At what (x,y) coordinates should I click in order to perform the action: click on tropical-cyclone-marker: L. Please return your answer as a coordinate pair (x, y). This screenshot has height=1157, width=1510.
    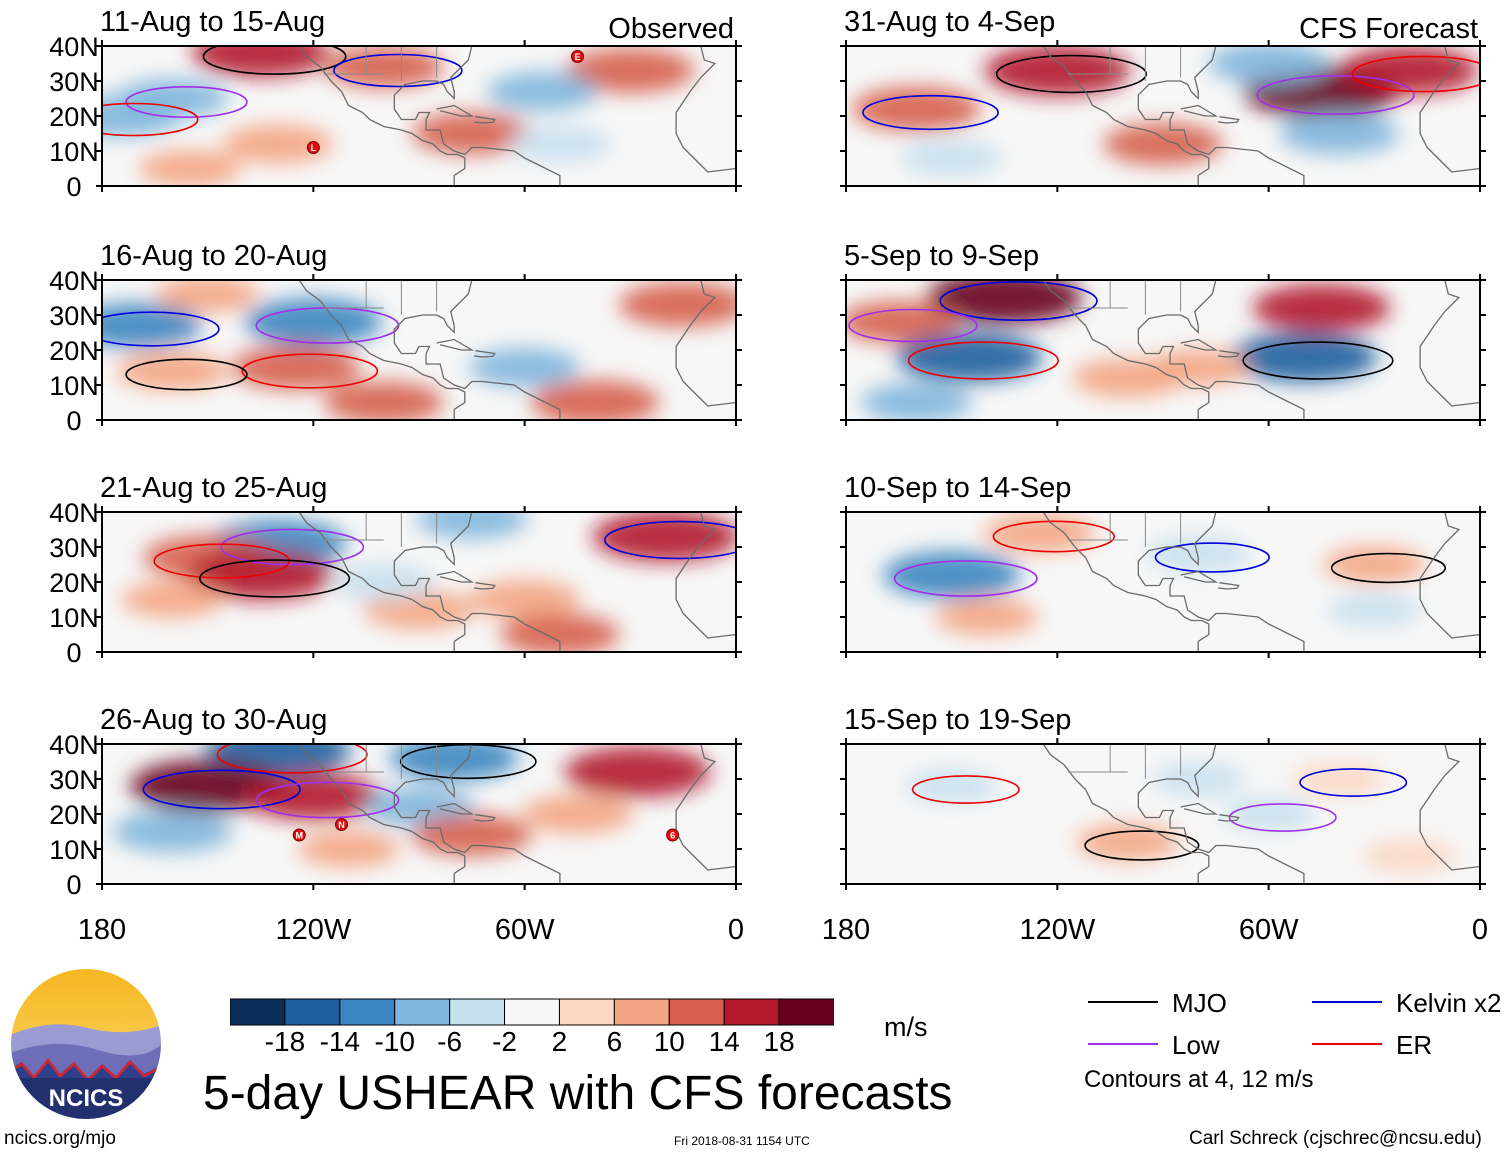
    Looking at the image, I should click on (313, 147).